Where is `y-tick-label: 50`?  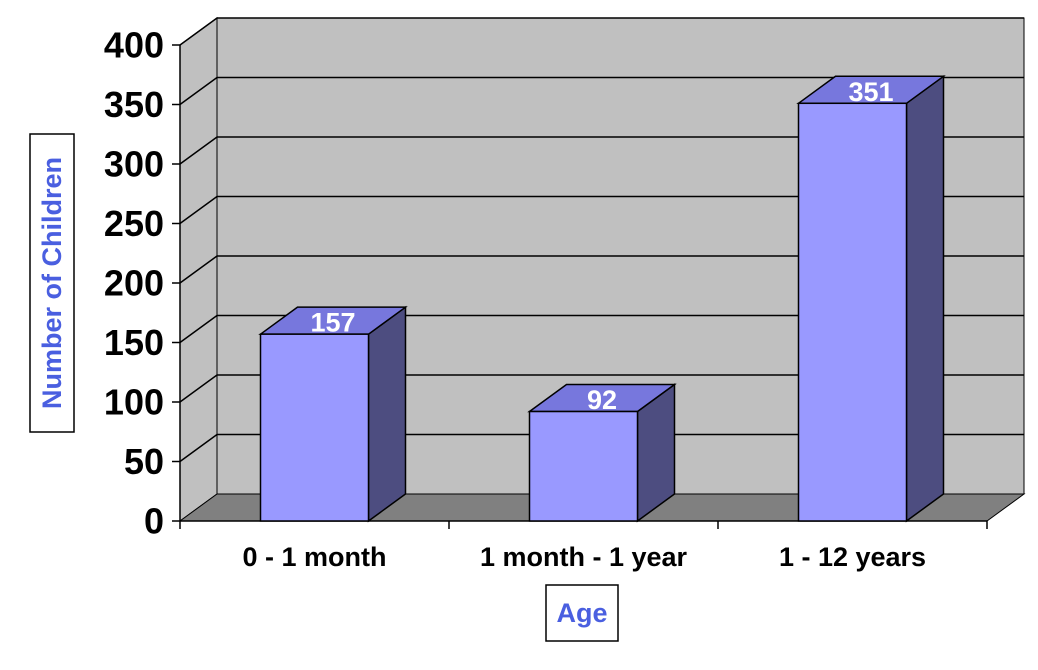 y-tick-label: 50 is located at coordinates (144, 461).